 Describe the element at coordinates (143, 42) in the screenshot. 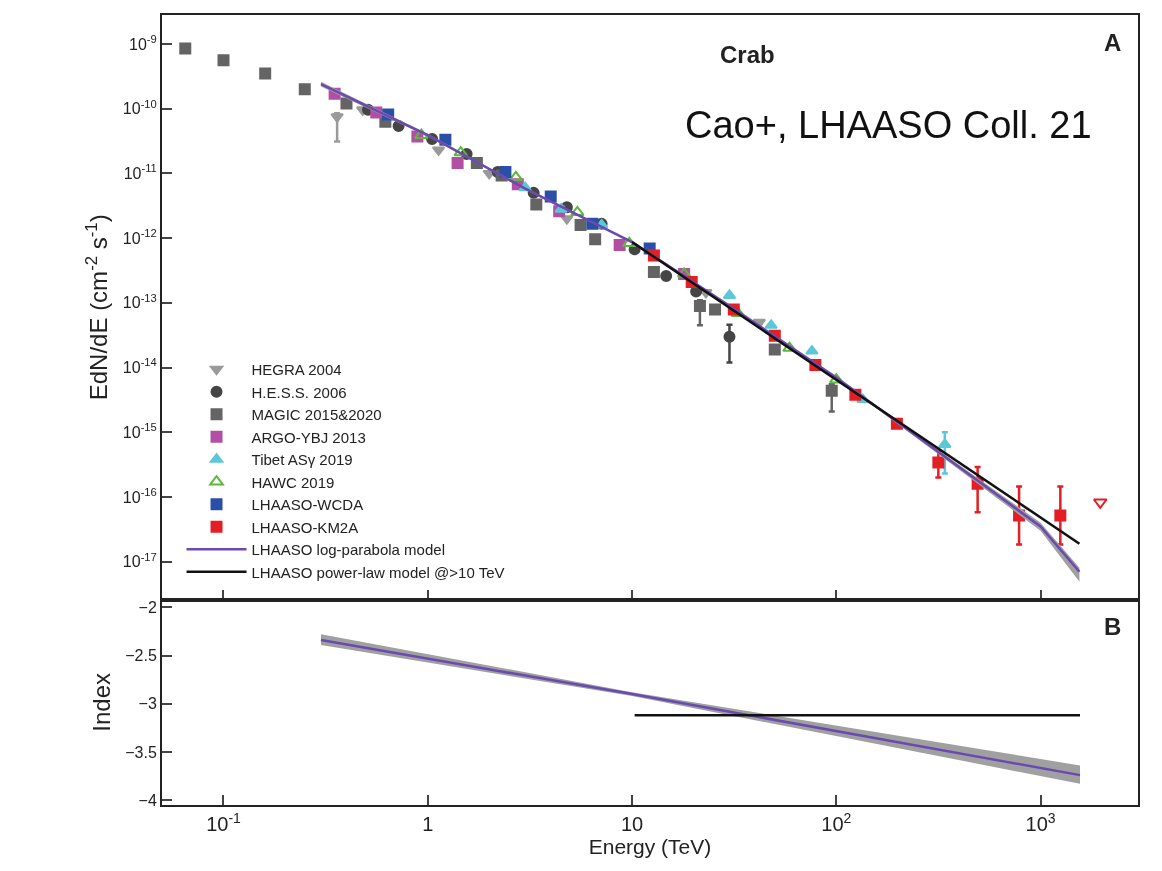

I see `y-tick-label: 10$^{-9}$` at that location.